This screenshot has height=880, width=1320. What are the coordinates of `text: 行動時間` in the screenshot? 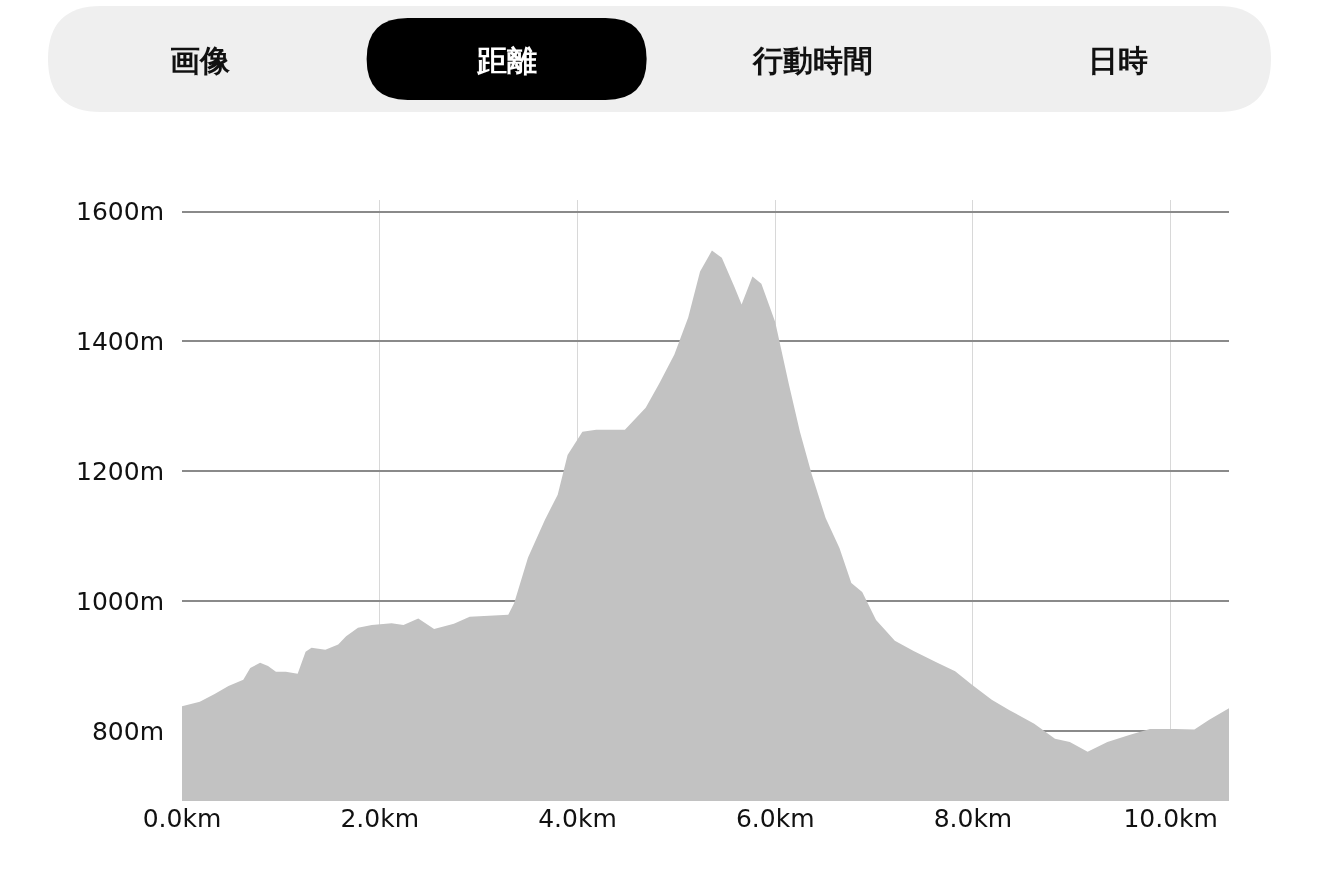 It's located at (812, 60).